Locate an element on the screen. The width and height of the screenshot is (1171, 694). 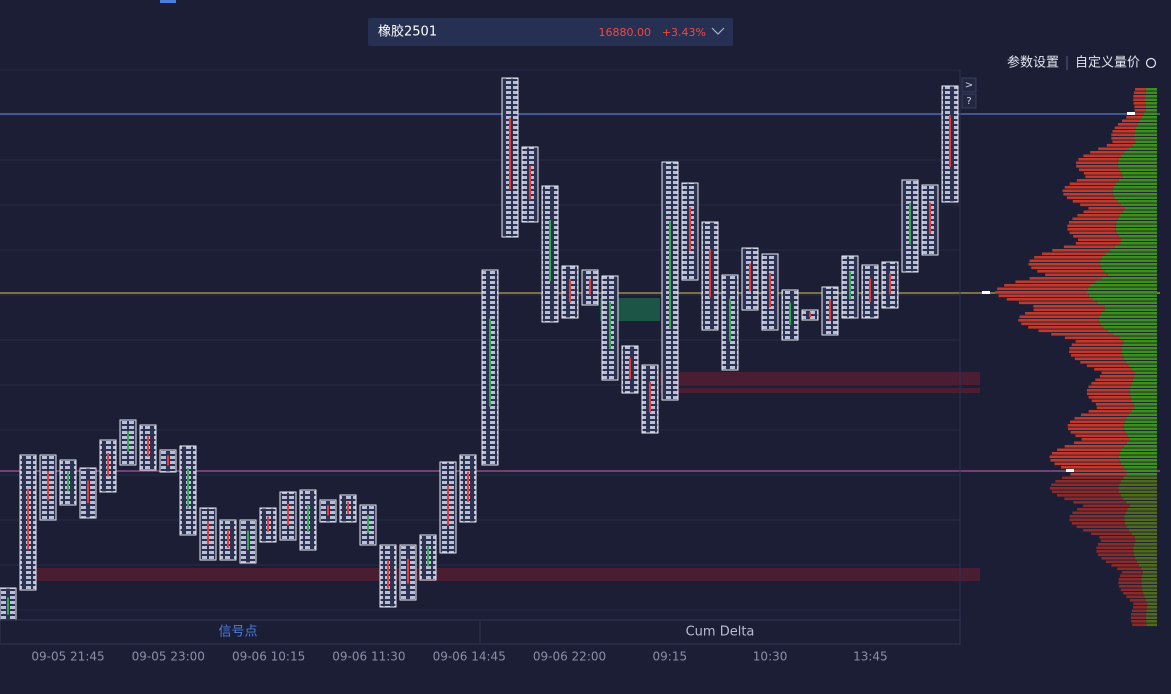
time-label: 09-06 22:00 is located at coordinates (569, 657).